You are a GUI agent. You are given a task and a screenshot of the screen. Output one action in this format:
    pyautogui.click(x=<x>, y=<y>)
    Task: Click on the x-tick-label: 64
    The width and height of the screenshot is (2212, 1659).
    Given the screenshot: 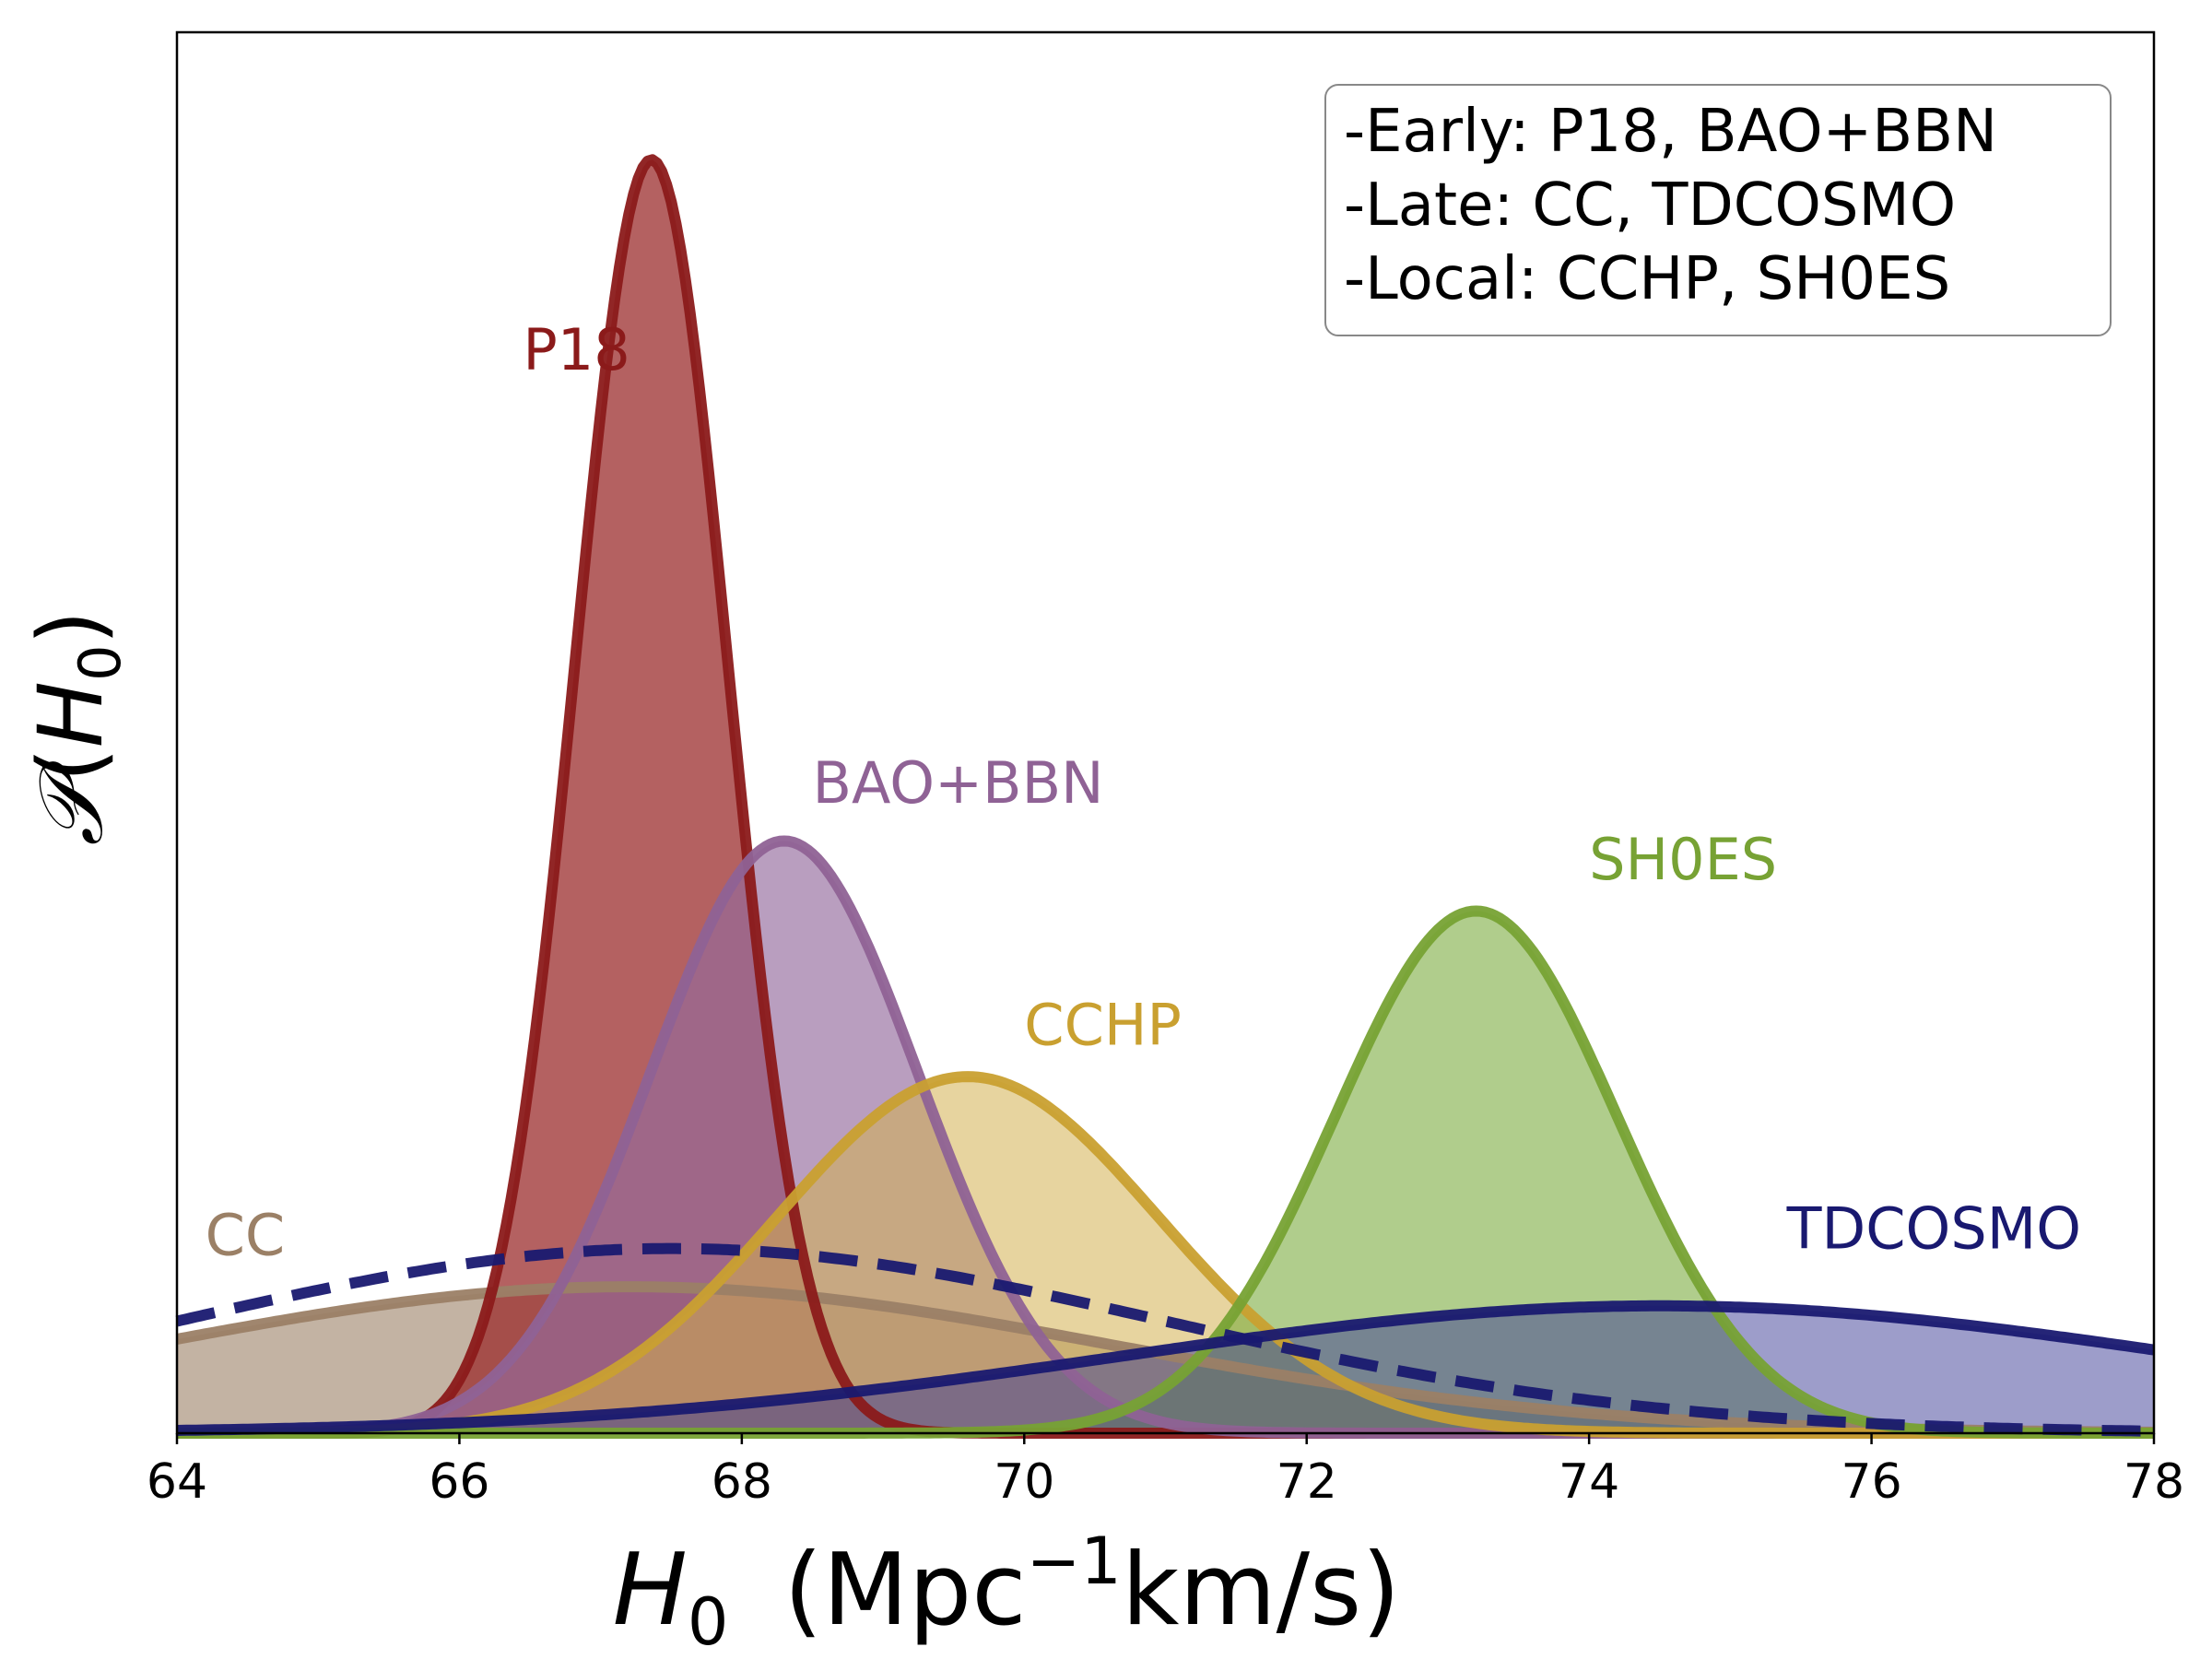 What is the action you would take?
    pyautogui.click(x=177, y=1482)
    